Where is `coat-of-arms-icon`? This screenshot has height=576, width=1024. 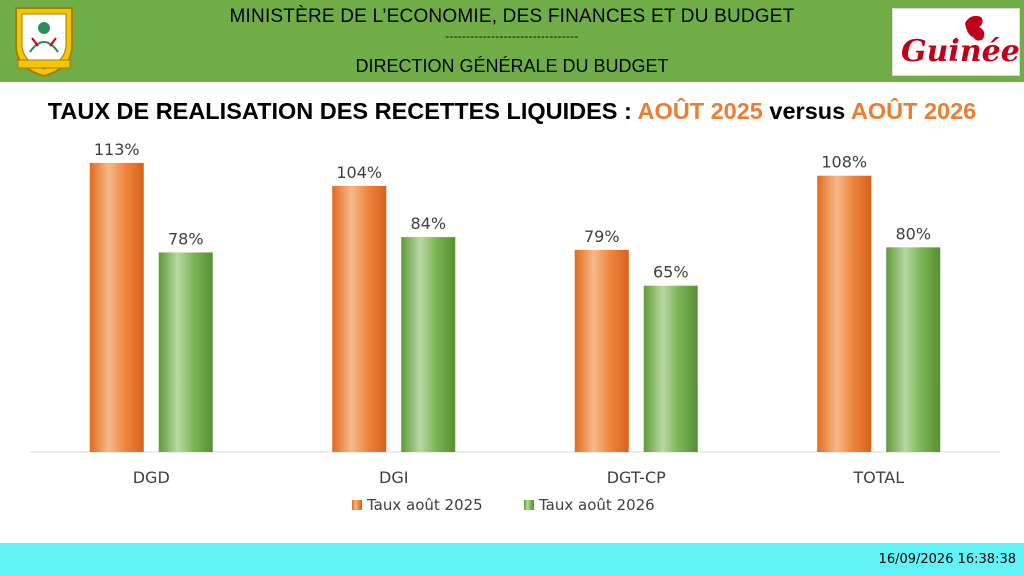 coat-of-arms-icon is located at coordinates (44, 42).